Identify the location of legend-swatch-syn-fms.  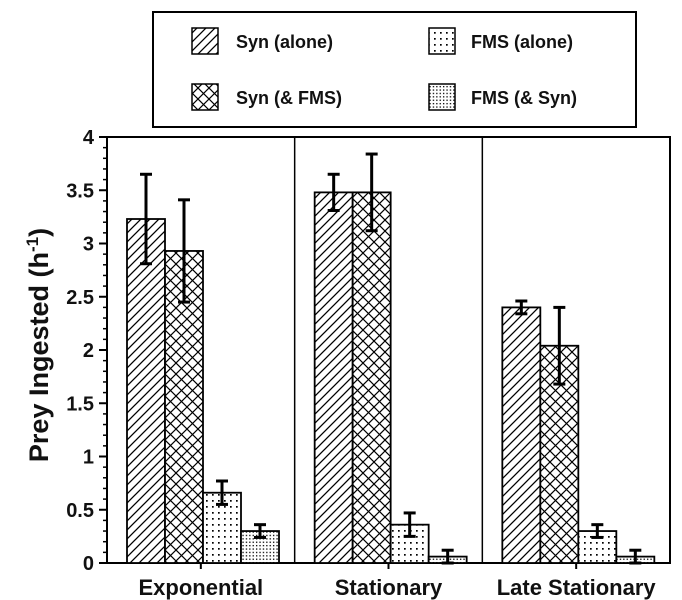
(205, 97).